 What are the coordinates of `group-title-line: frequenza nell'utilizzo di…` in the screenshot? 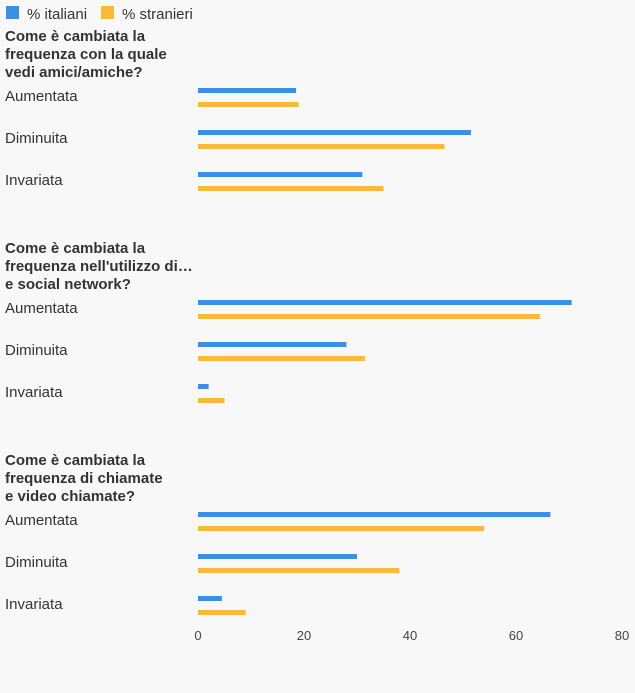 It's located at (99, 266).